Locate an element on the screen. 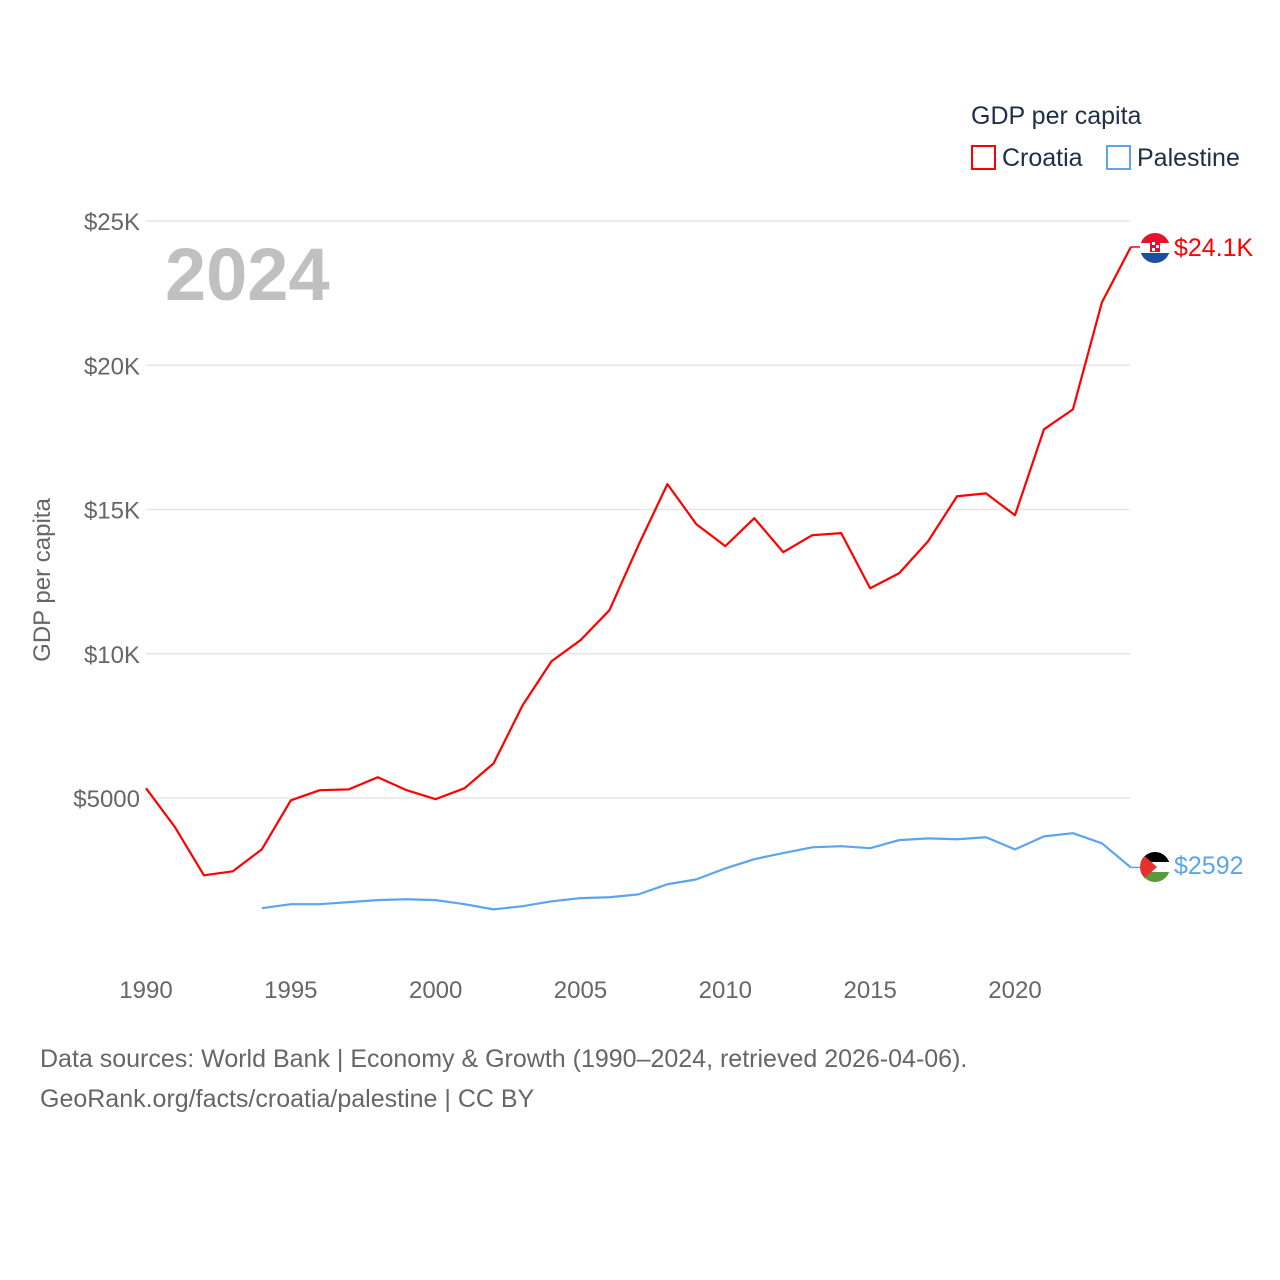  series-line-palestine is located at coordinates (696, 871).